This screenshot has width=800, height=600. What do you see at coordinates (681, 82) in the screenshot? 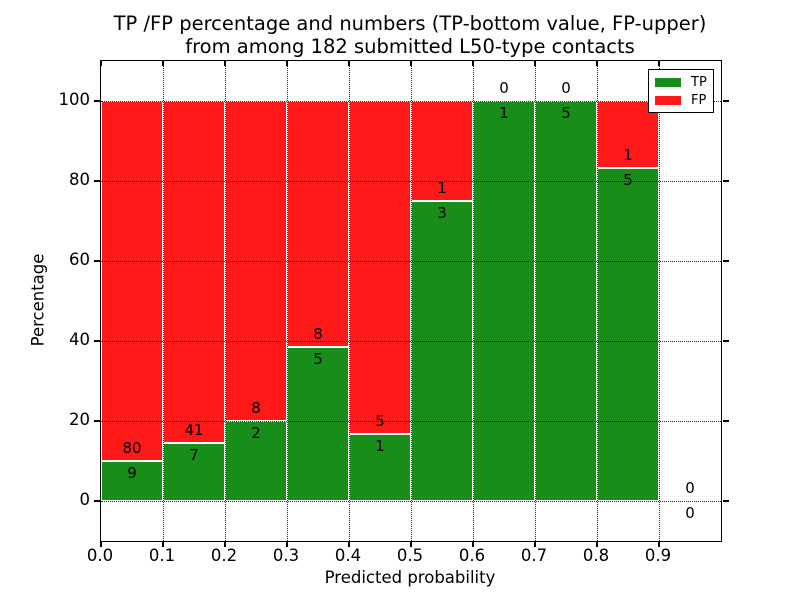
I see `legend-entry-tp: TP` at bounding box center [681, 82].